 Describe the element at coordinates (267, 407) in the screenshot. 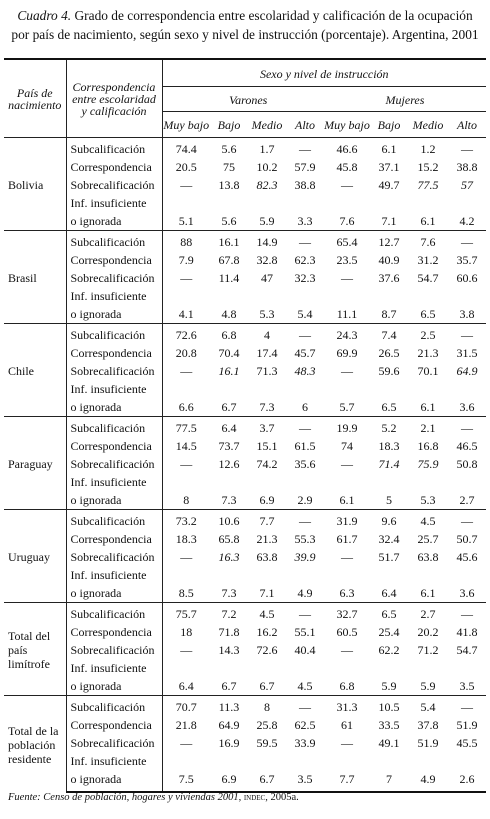

I see `value-cell: 7.3` at that location.